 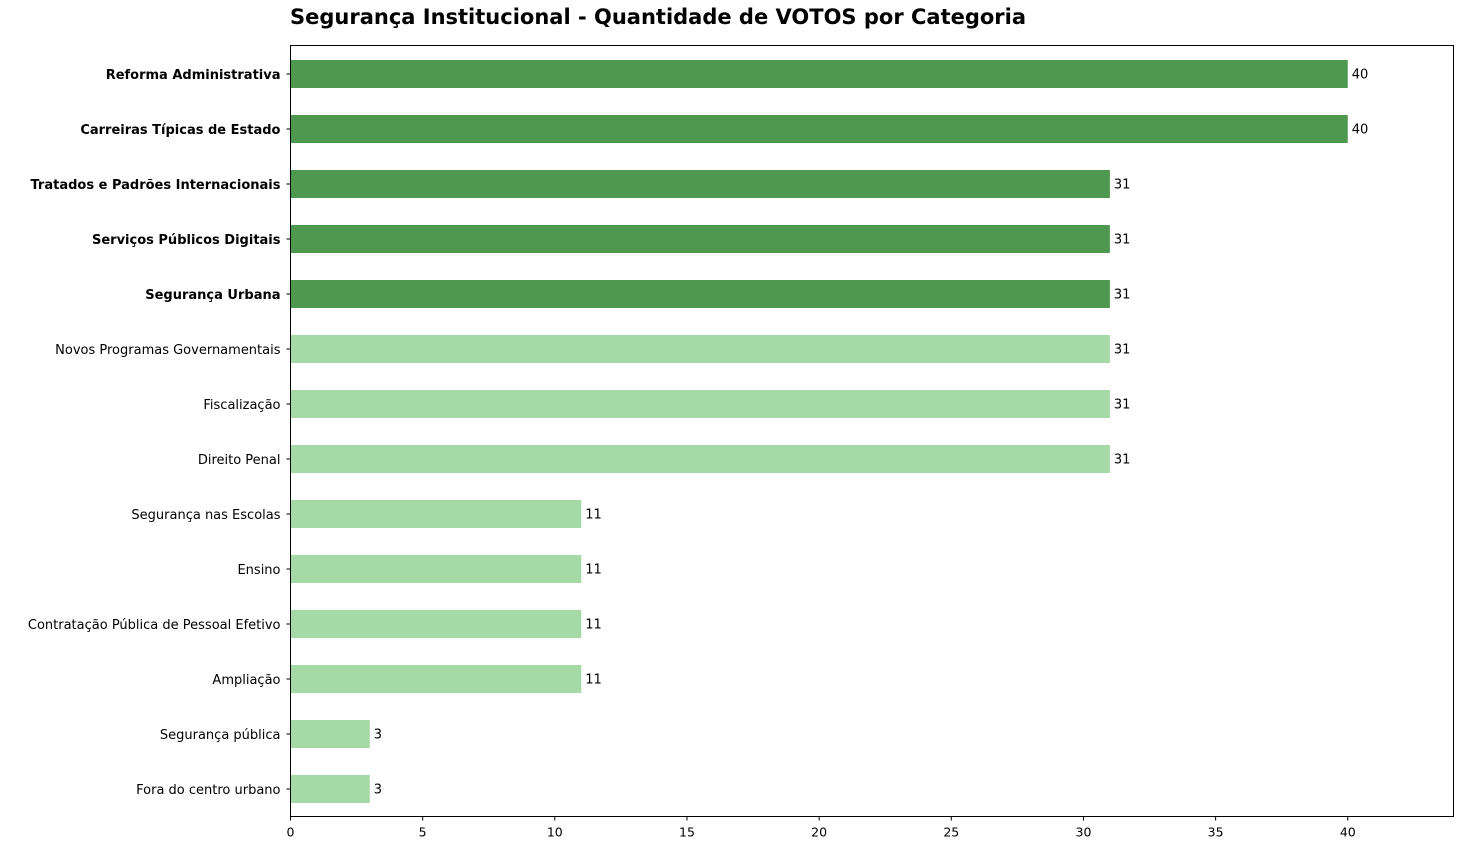 I want to click on category-label: Tratados e Padrões Internacionais, so click(x=155, y=185).